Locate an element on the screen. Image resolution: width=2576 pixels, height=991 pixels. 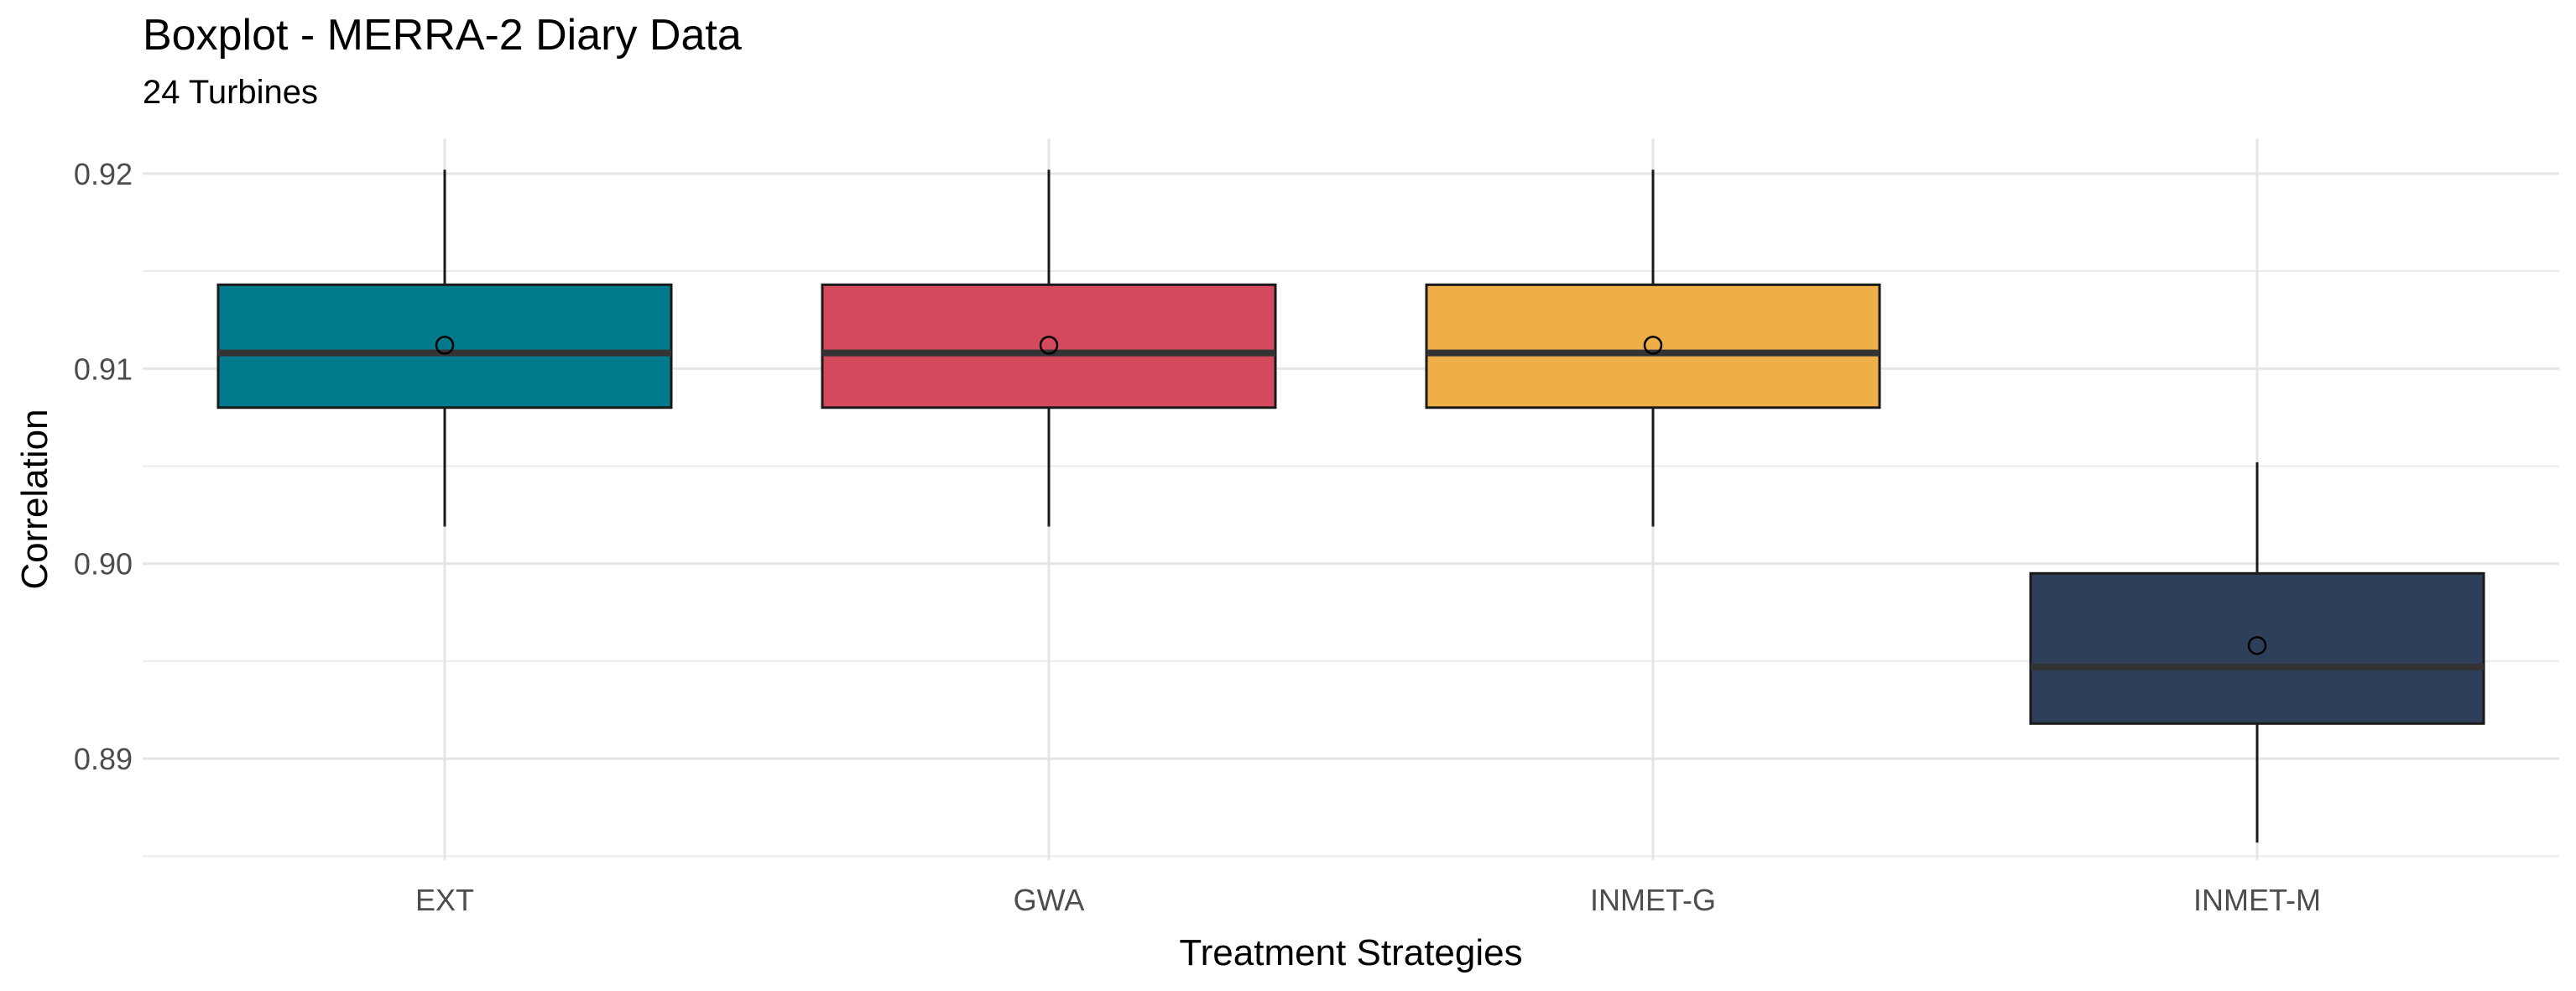
x-axis-title: Treatment Strategies is located at coordinates (1350, 952).